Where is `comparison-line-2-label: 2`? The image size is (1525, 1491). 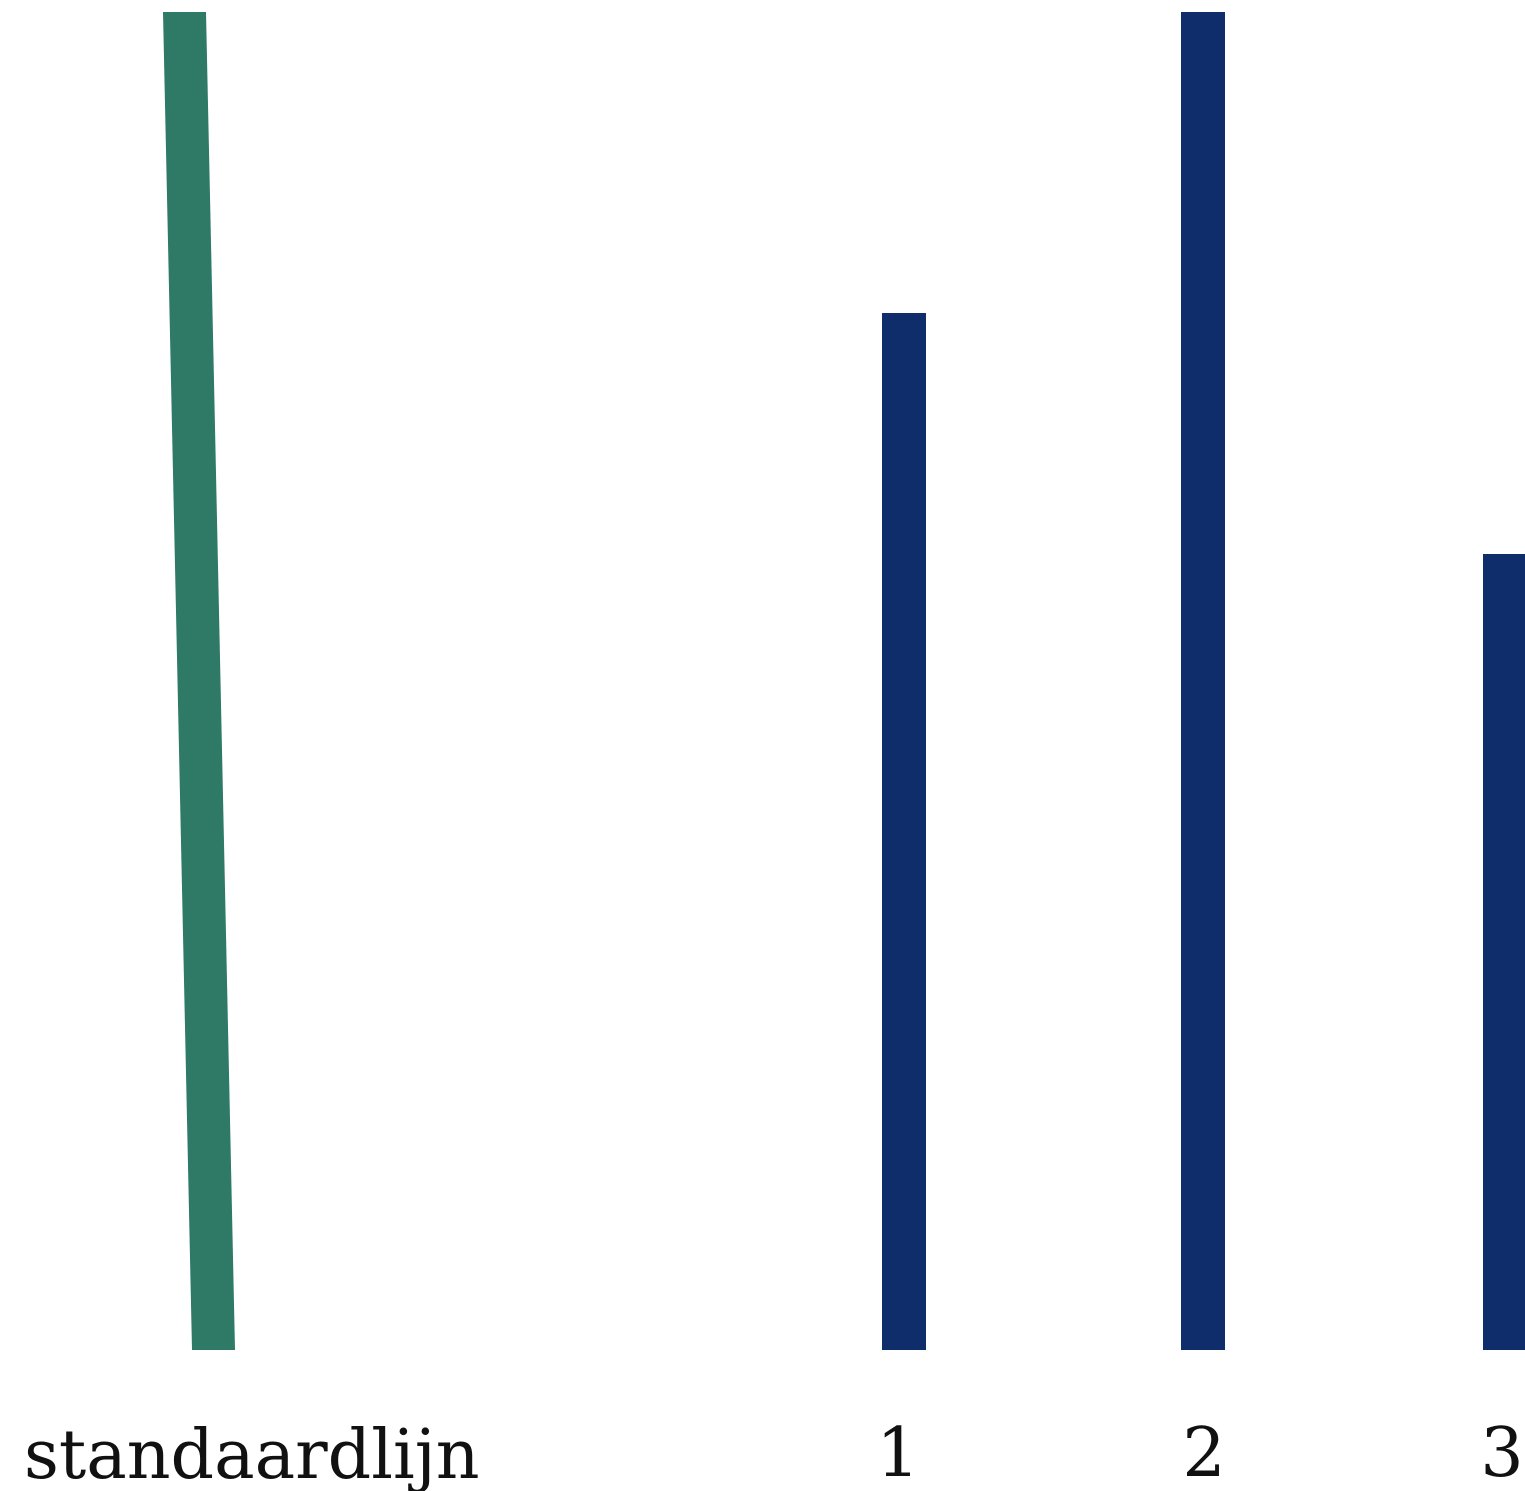
comparison-line-2-label: 2 is located at coordinates (1203, 1452).